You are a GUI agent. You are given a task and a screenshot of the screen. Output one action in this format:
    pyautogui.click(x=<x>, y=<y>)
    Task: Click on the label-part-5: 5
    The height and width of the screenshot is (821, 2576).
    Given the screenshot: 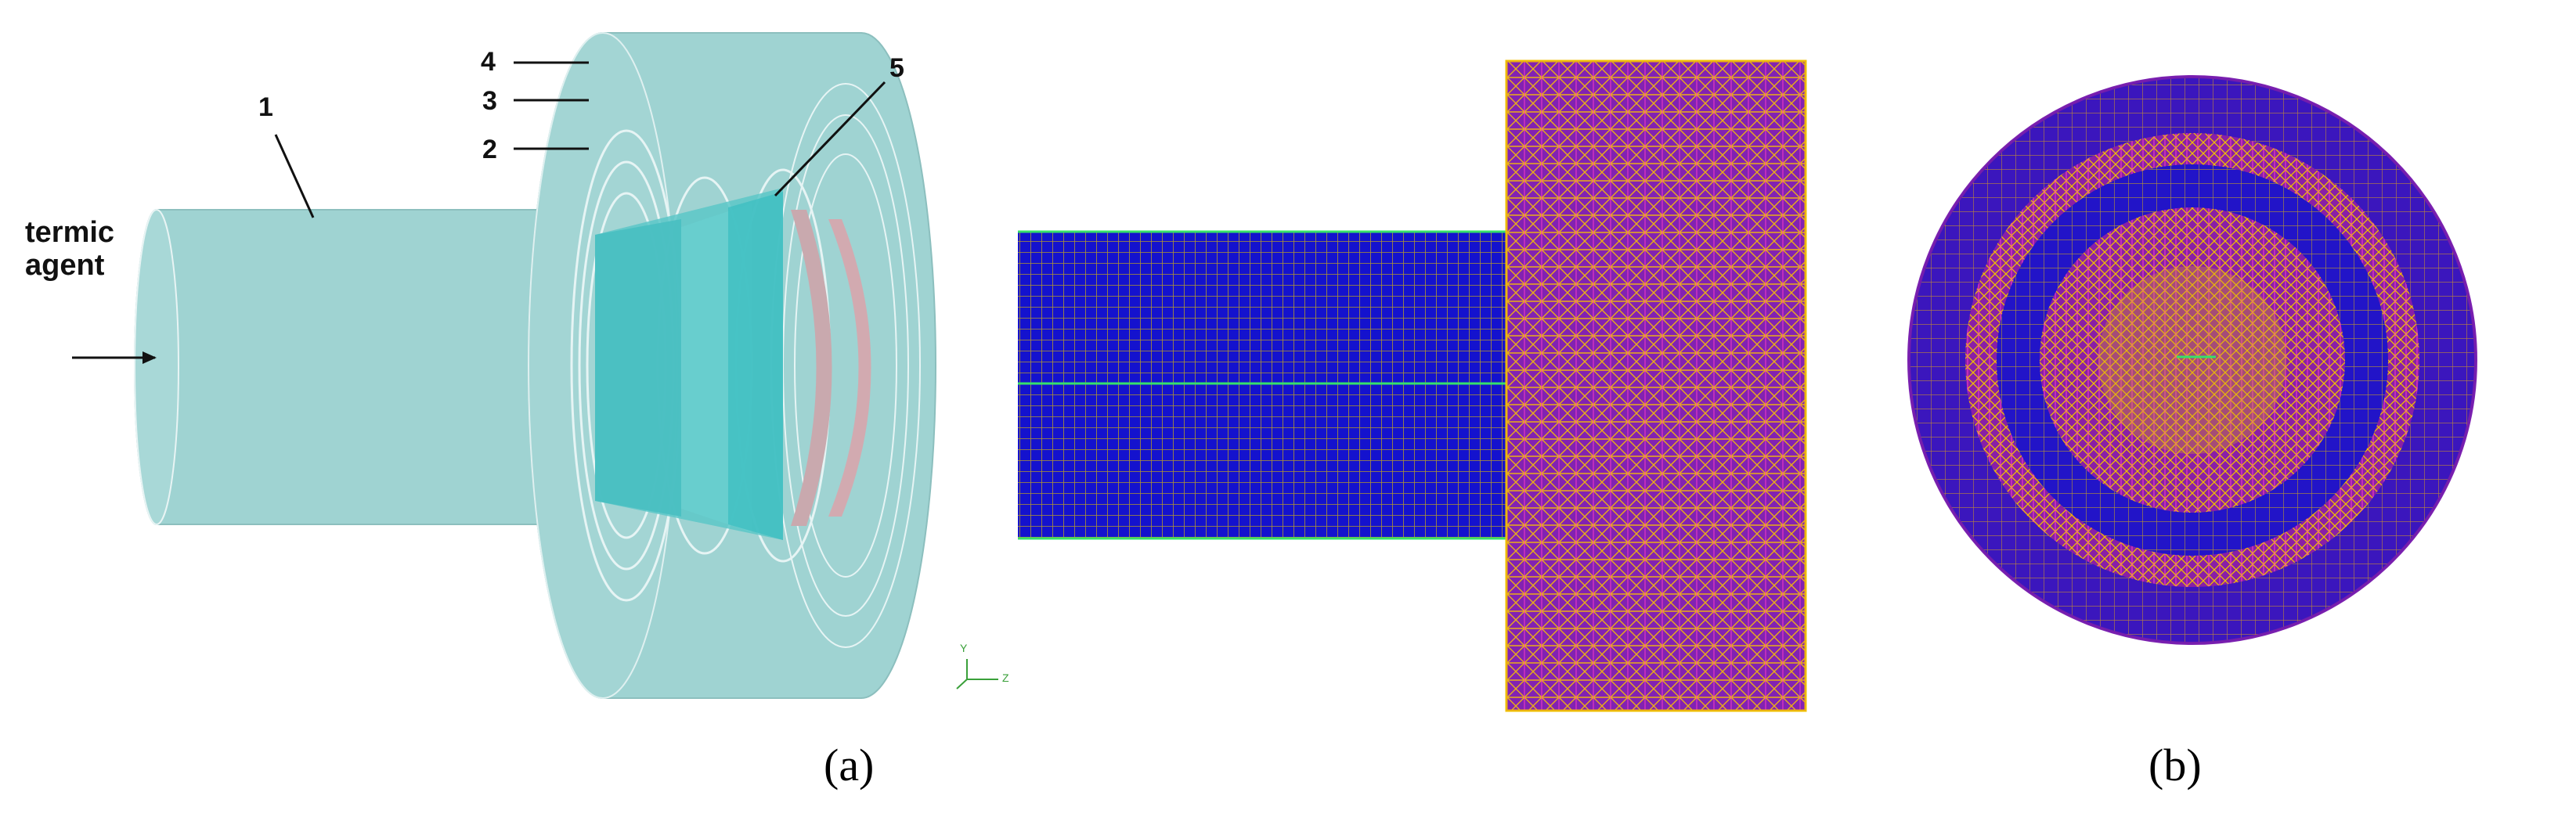 What is the action you would take?
    pyautogui.click(x=896, y=68)
    